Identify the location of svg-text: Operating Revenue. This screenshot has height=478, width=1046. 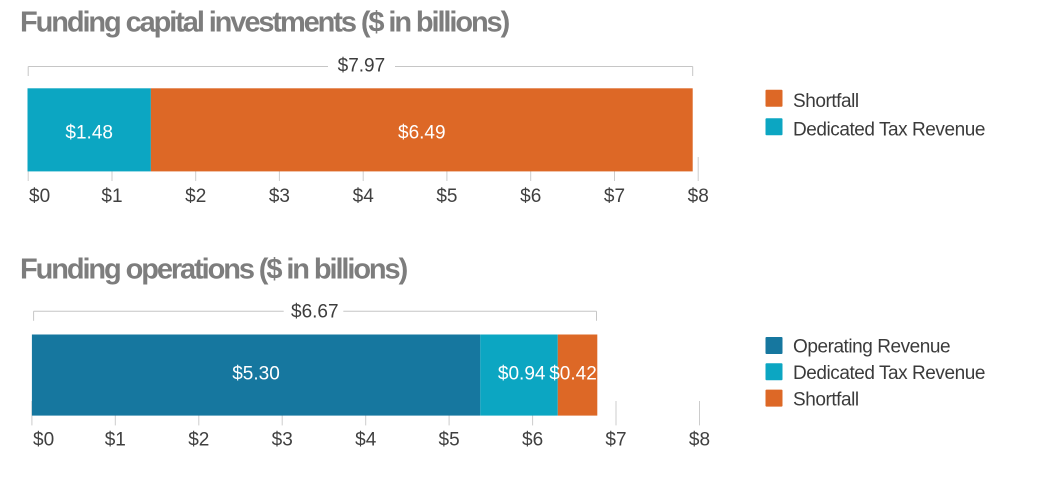
(871, 347).